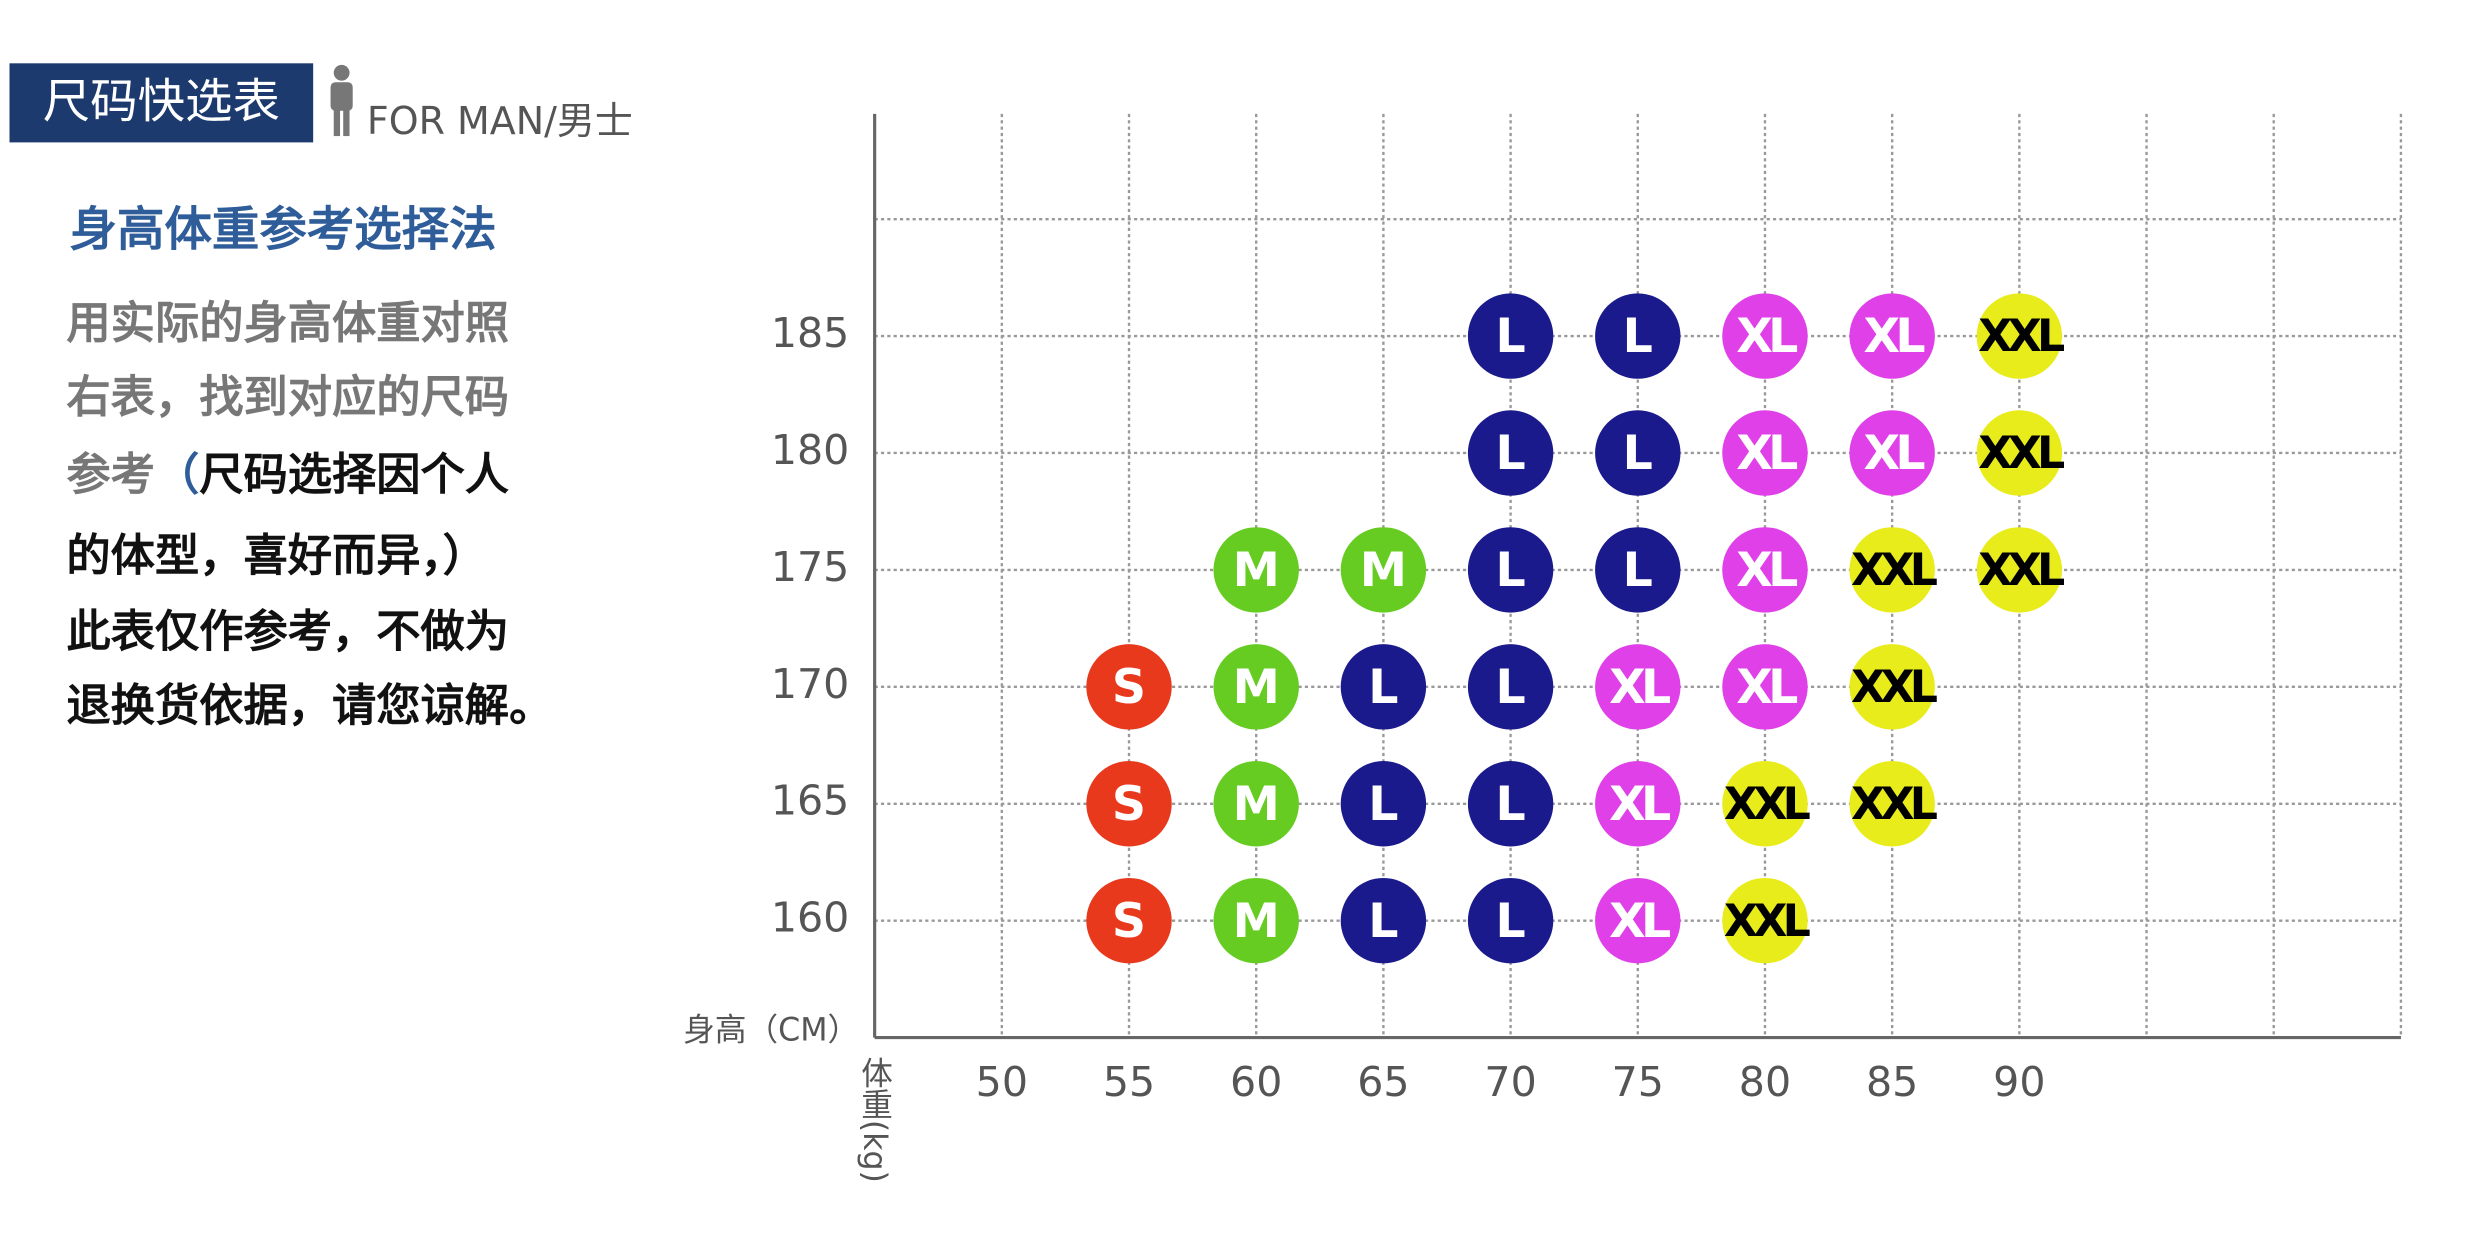 The height and width of the screenshot is (1248, 2480). I want to click on y-tick-label: 180, so click(810, 450).